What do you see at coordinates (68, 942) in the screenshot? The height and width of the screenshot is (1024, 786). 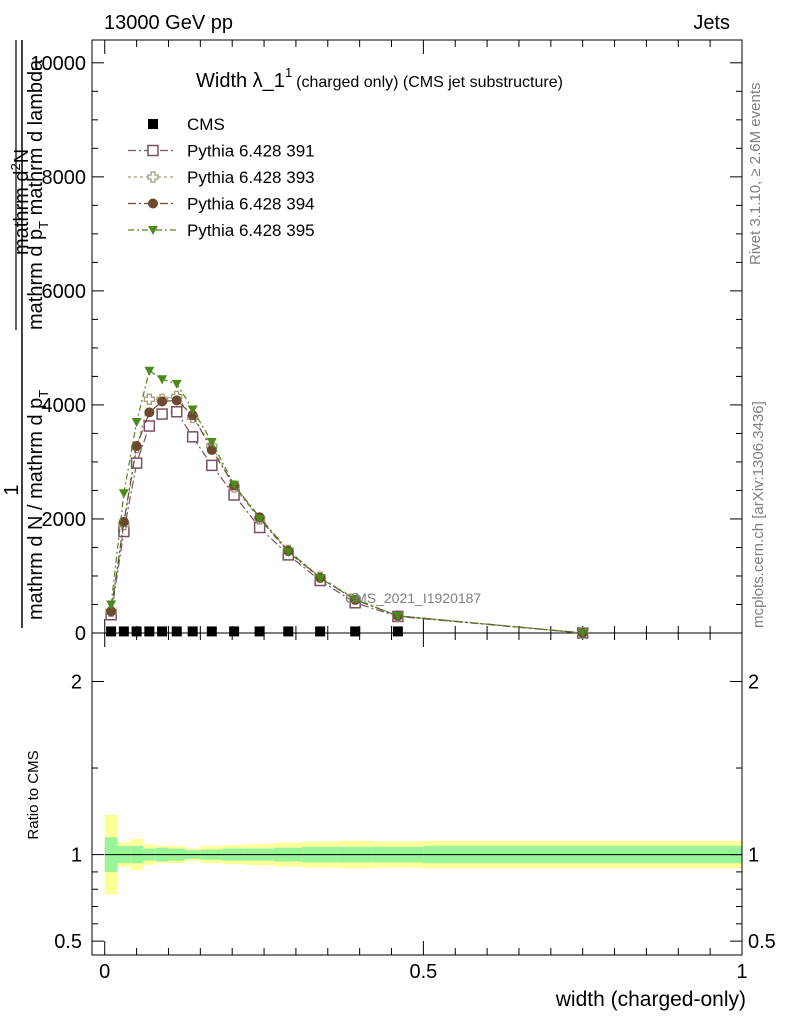 I see `ratio-y-tick-label: 0.5` at bounding box center [68, 942].